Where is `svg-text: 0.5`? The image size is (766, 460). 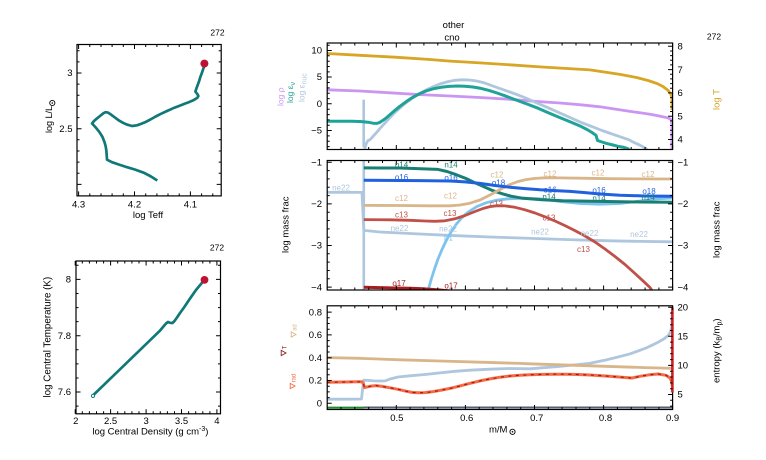
svg-text: 0.5 is located at coordinates (396, 418).